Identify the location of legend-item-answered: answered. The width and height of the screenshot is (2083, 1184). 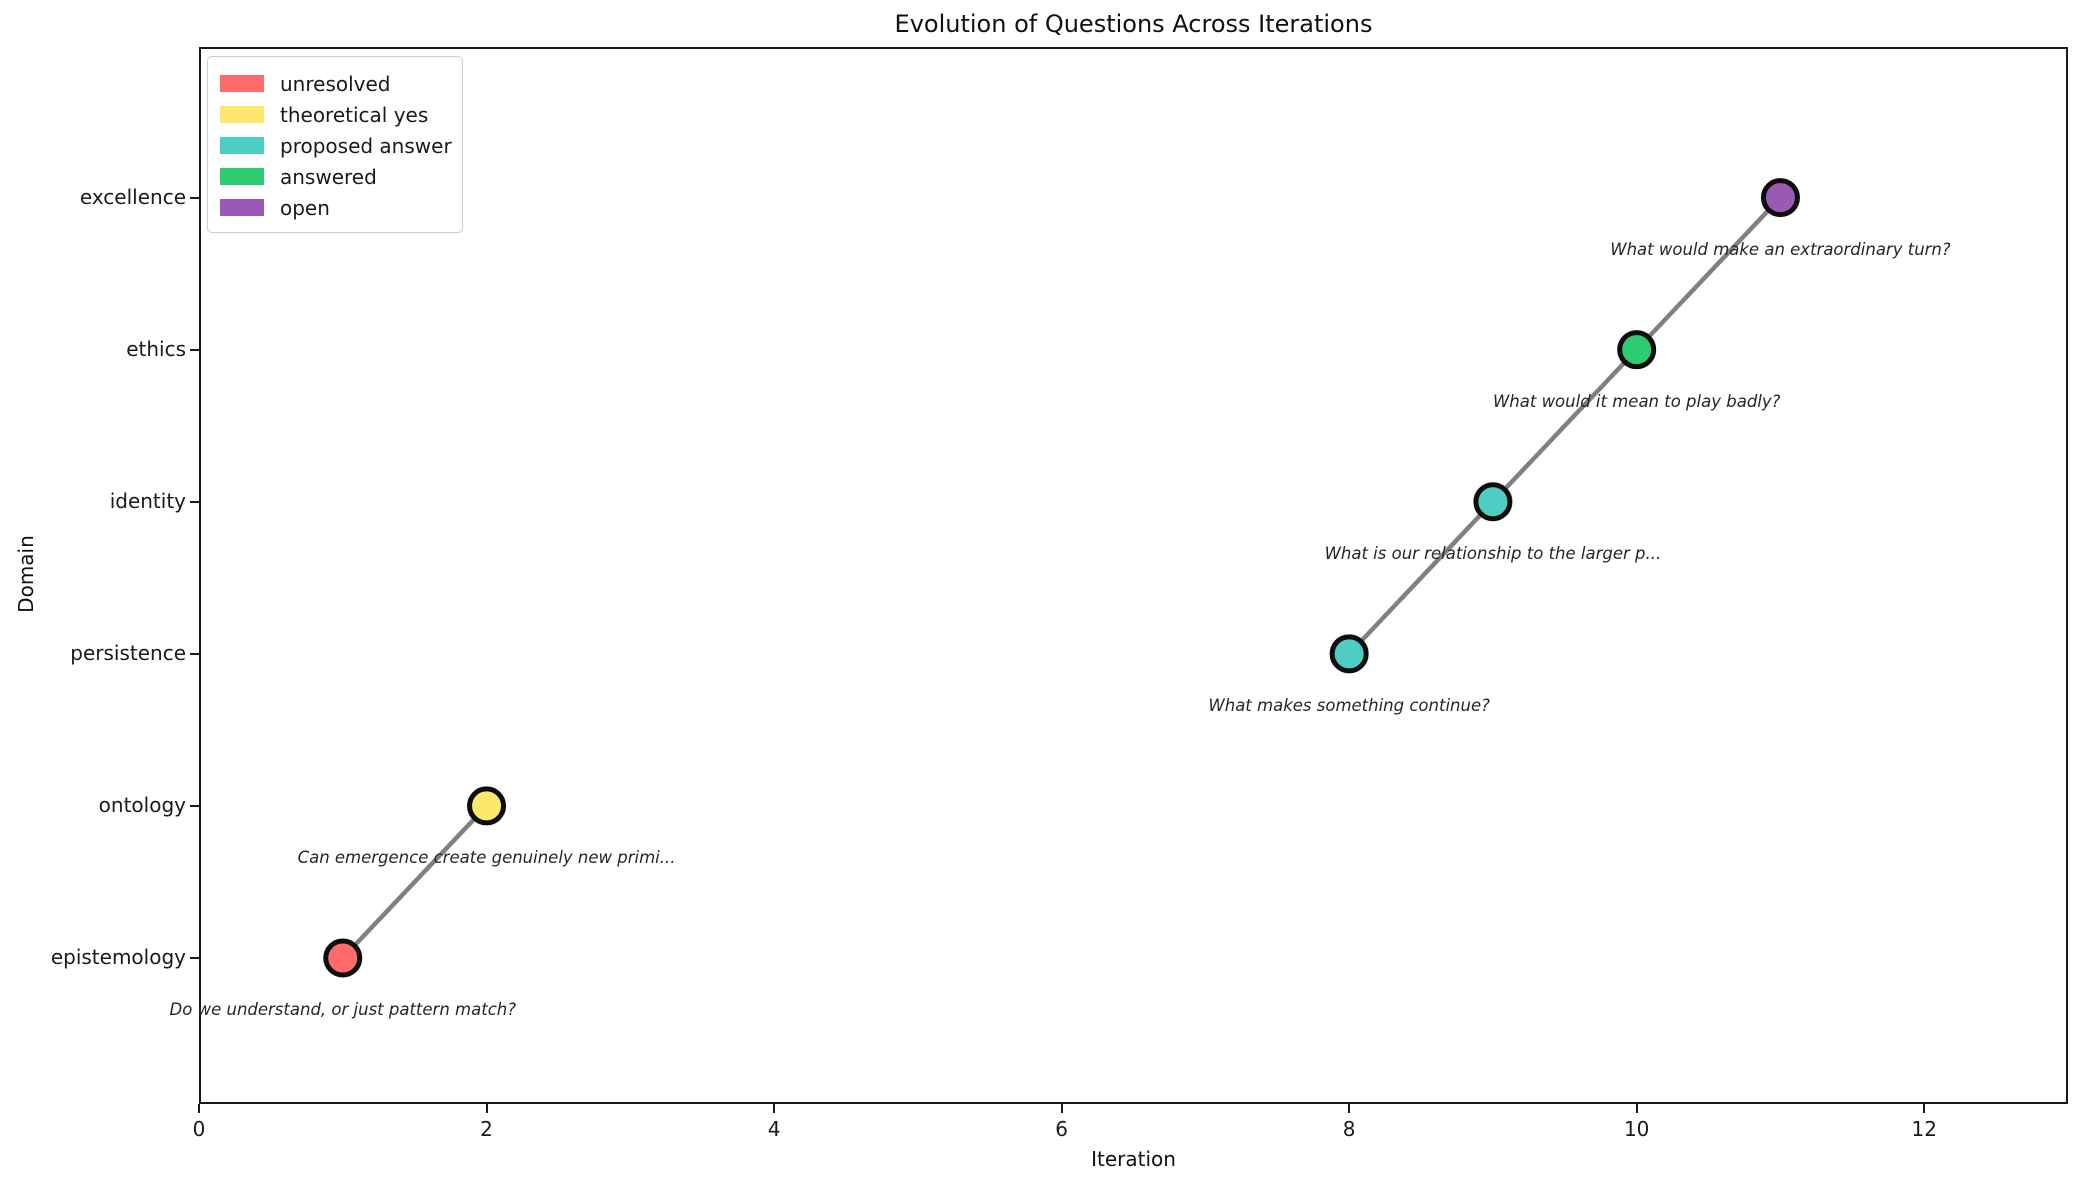
(335, 176).